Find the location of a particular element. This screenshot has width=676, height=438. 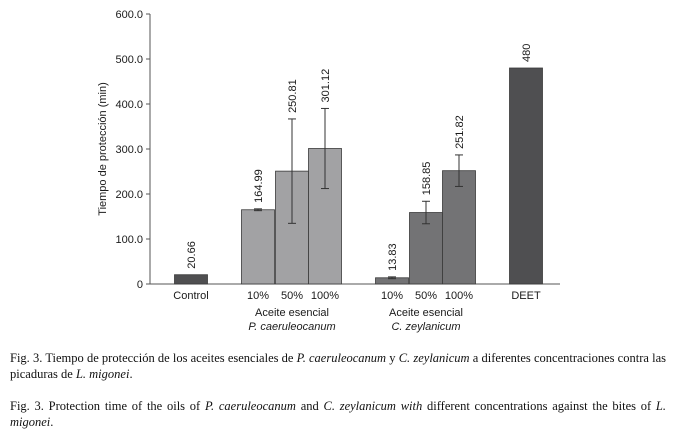

data-label: 250.81 is located at coordinates (293, 96).